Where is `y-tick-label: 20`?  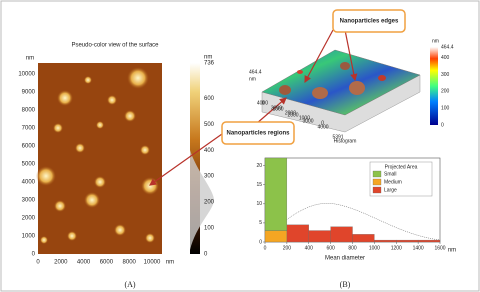 y-tick-label: 20 is located at coordinates (259, 166).